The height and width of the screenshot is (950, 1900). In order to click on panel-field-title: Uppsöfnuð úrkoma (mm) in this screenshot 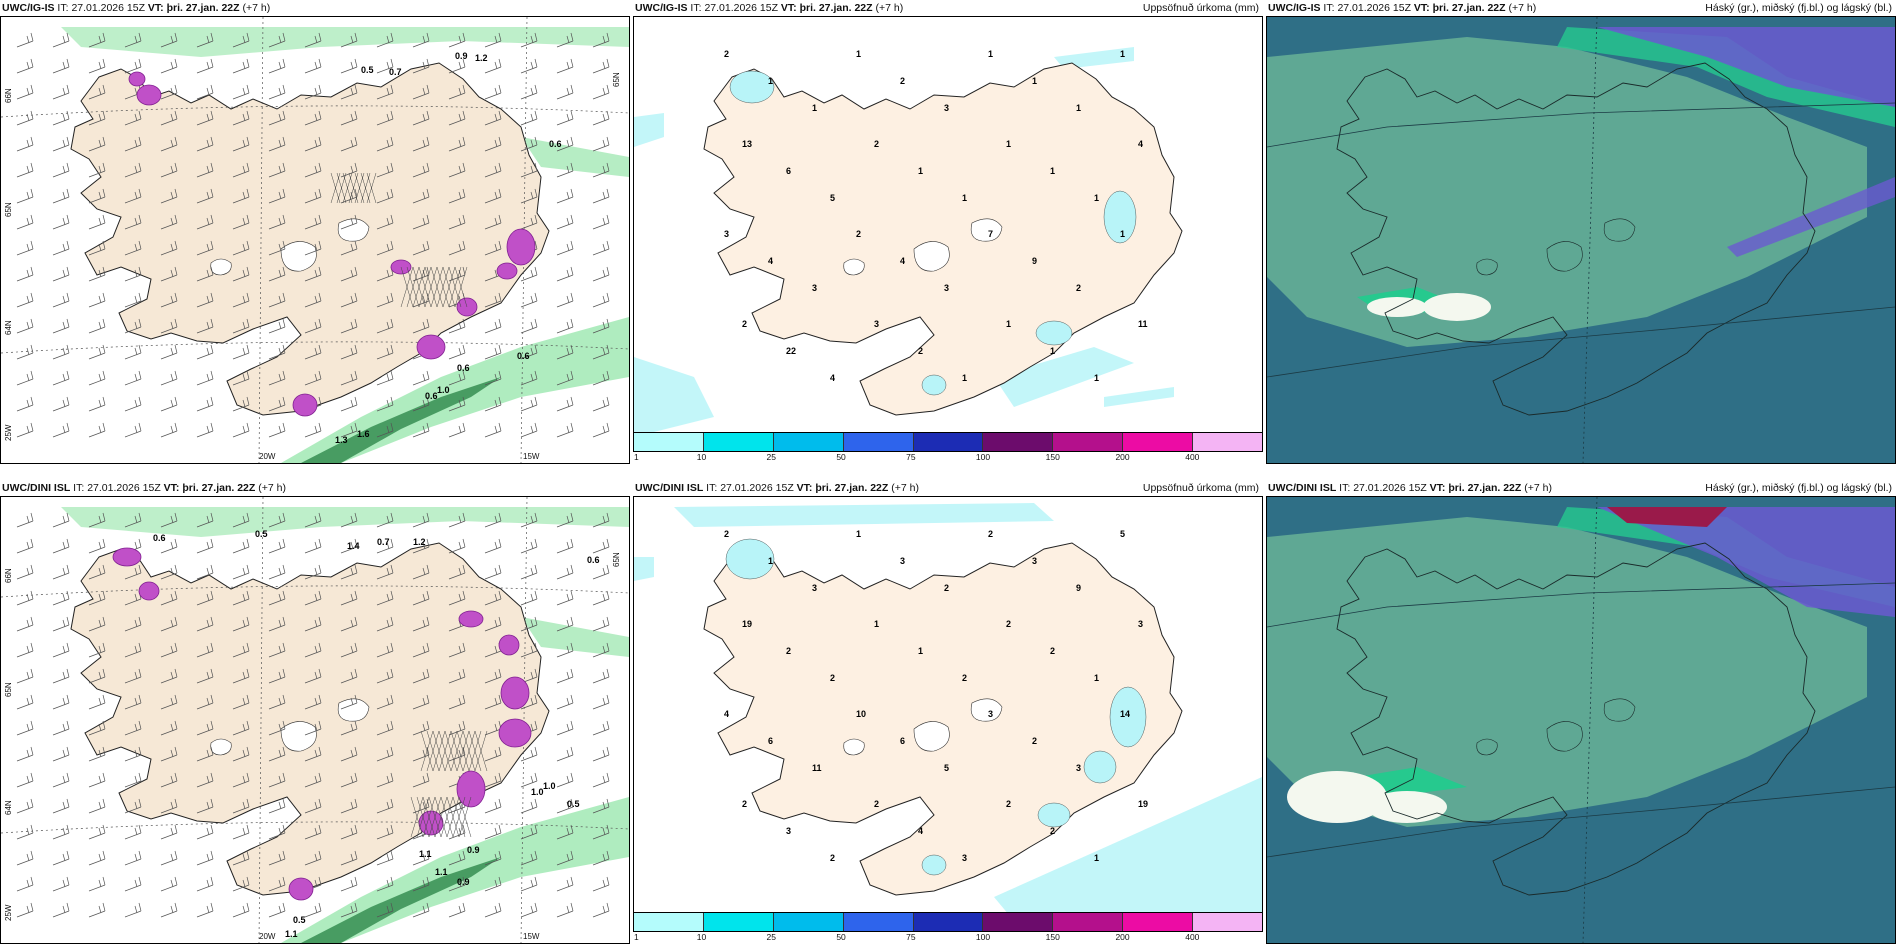, I will do `click(1200, 8)`.